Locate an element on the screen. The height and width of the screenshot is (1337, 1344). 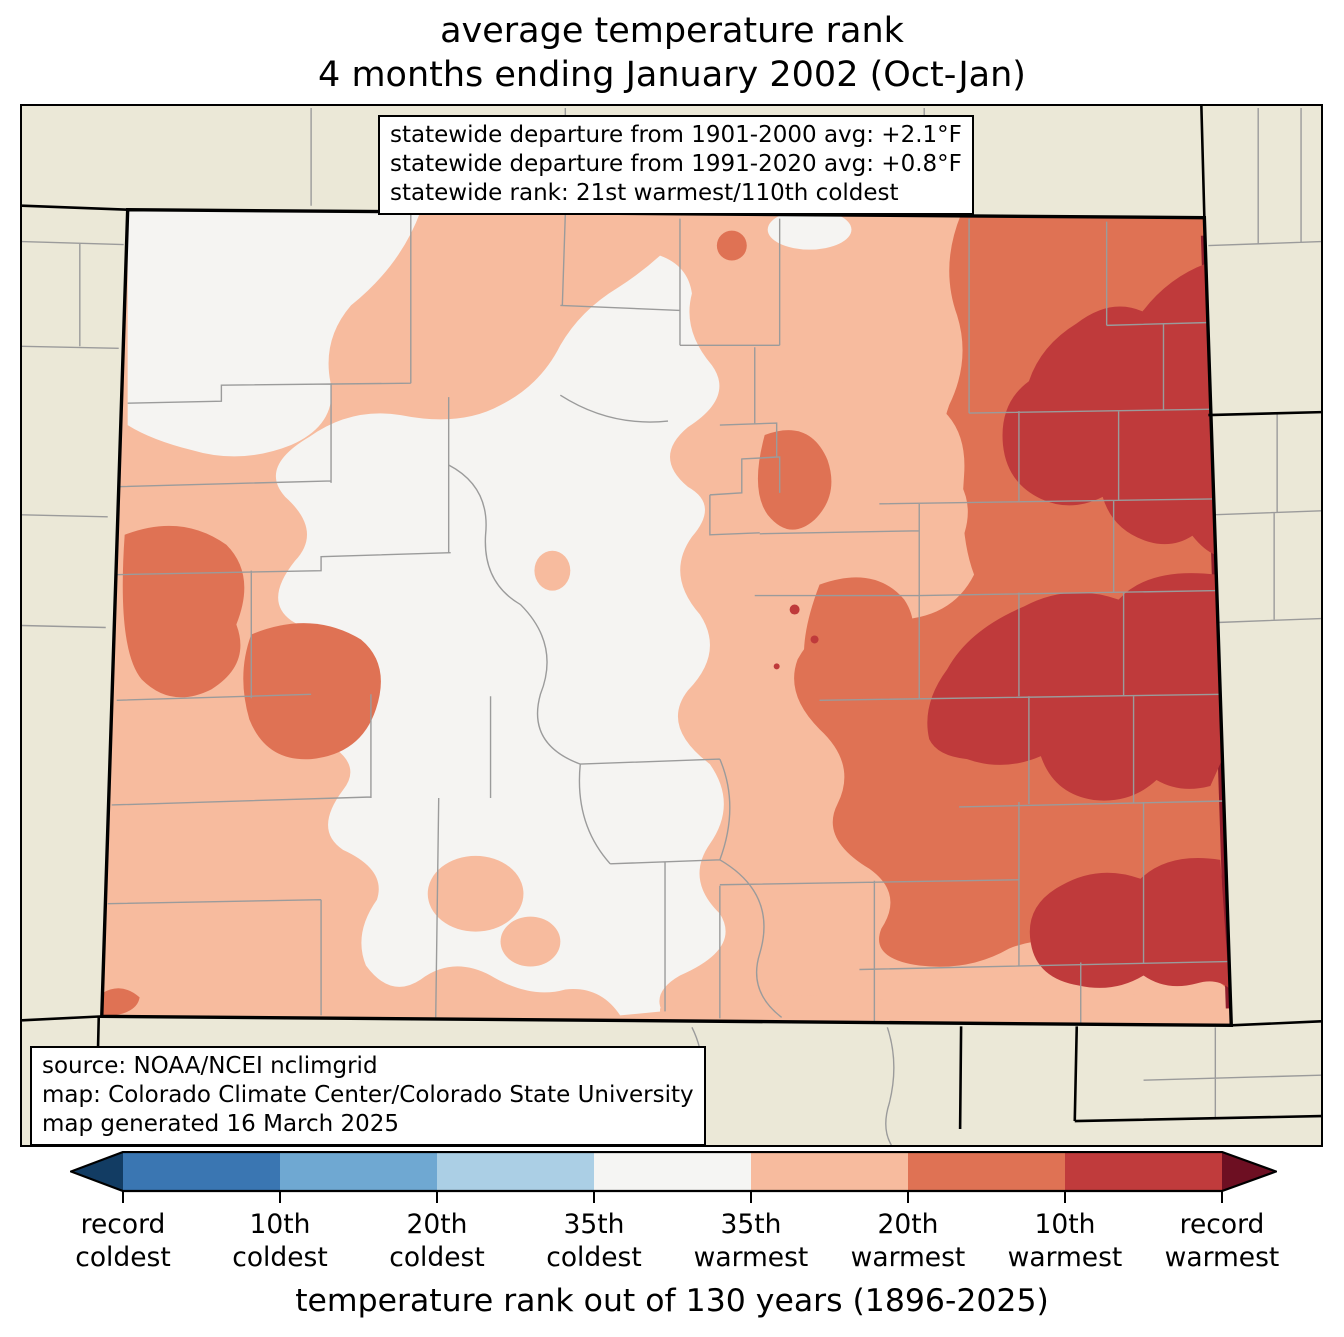
tick-label-10th-warmest: 10th warmest is located at coordinates (1065, 1241).